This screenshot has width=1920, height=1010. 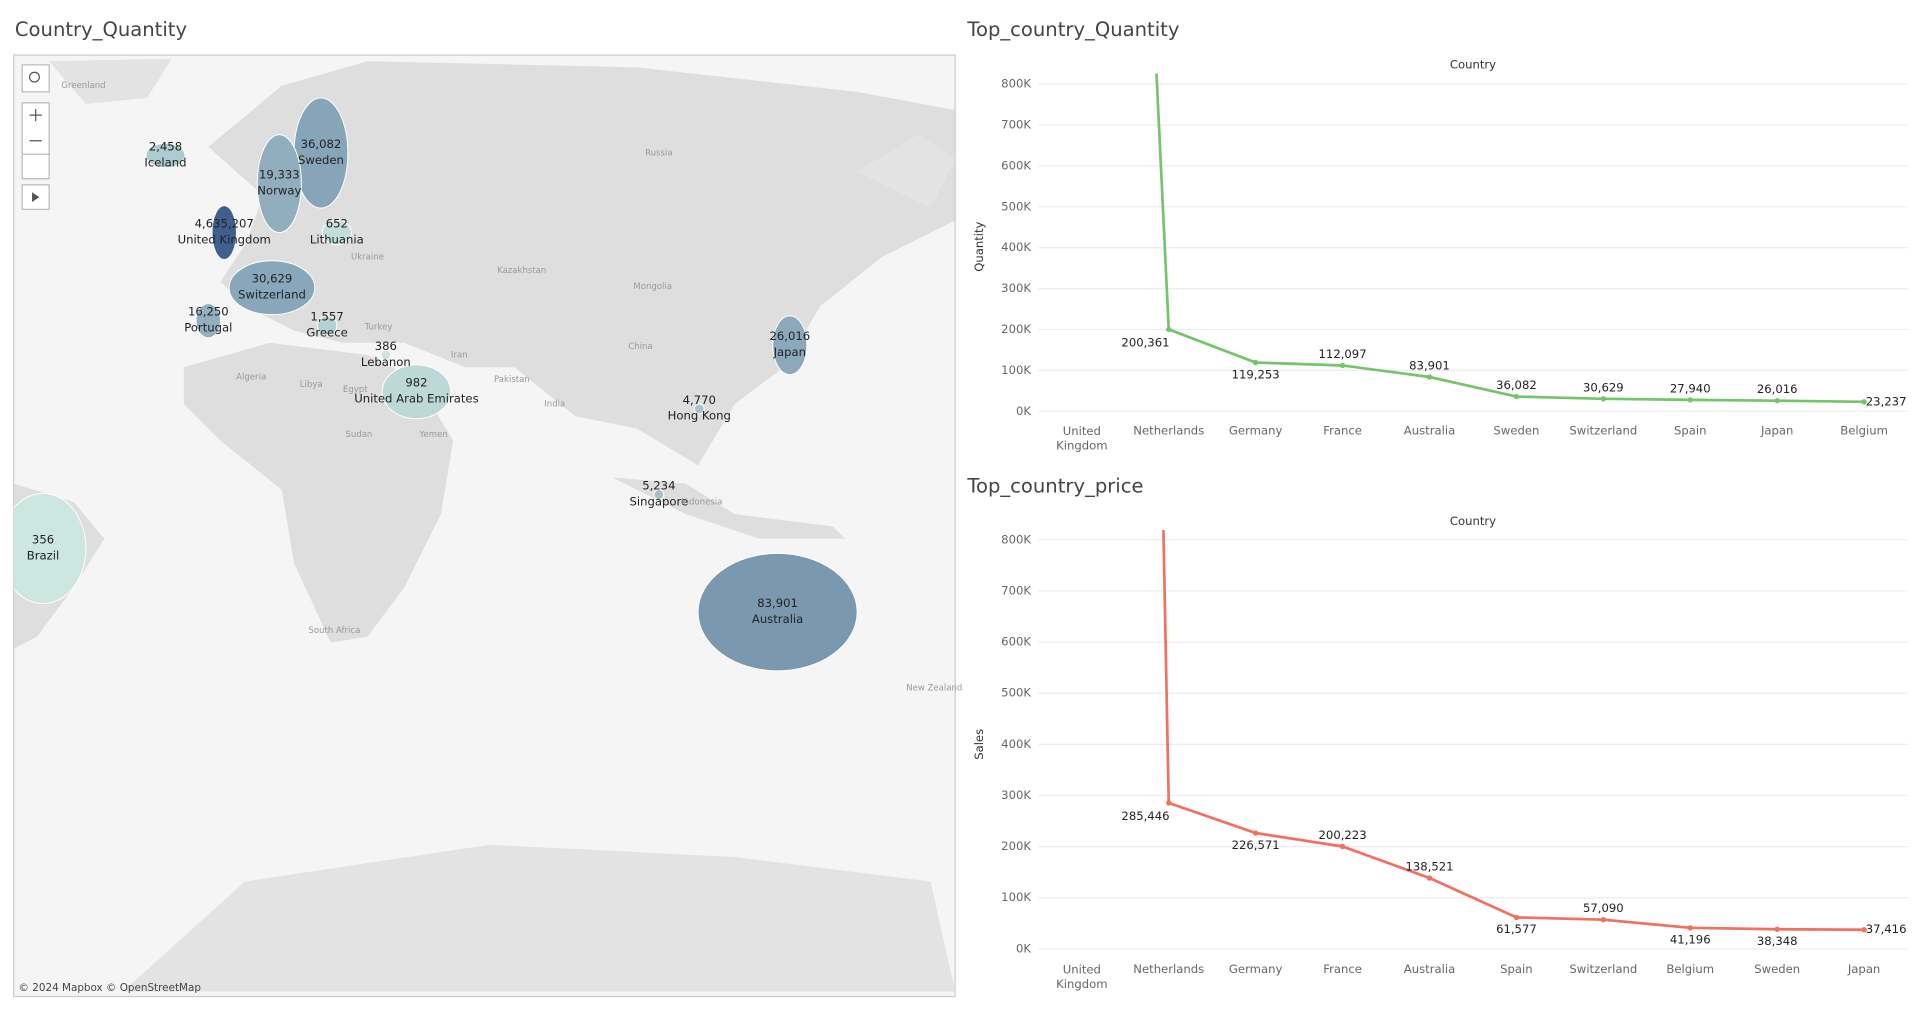 I want to click on value-label: 226,571, so click(x=1256, y=845).